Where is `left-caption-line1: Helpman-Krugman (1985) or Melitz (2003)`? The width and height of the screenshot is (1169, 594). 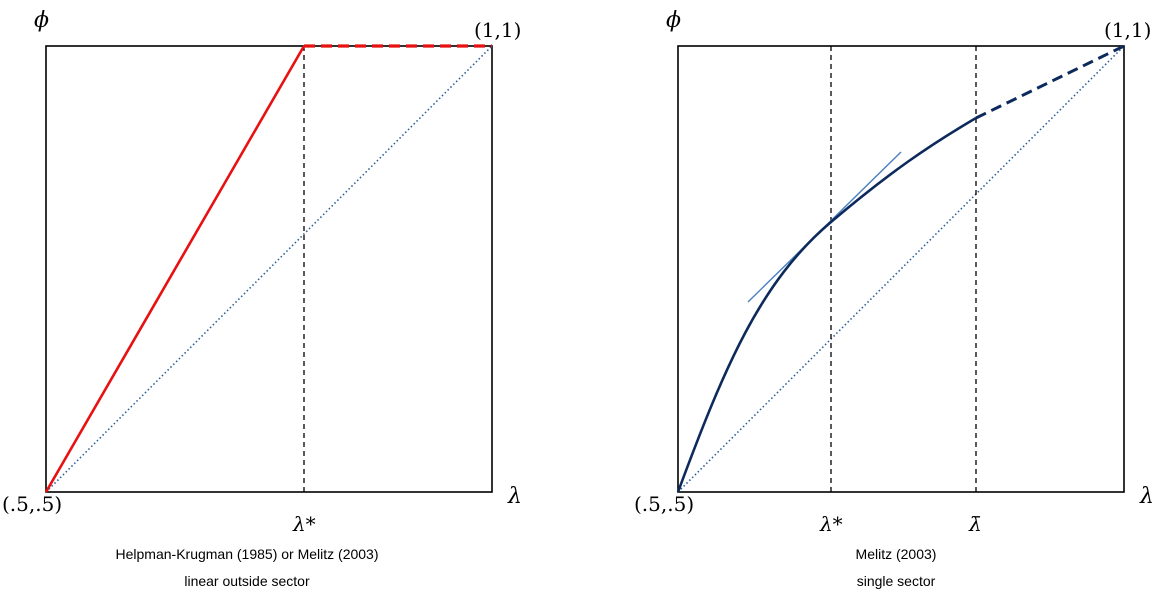
left-caption-line1: Helpman-Krugman (1985) or Melitz (2003) is located at coordinates (247, 554).